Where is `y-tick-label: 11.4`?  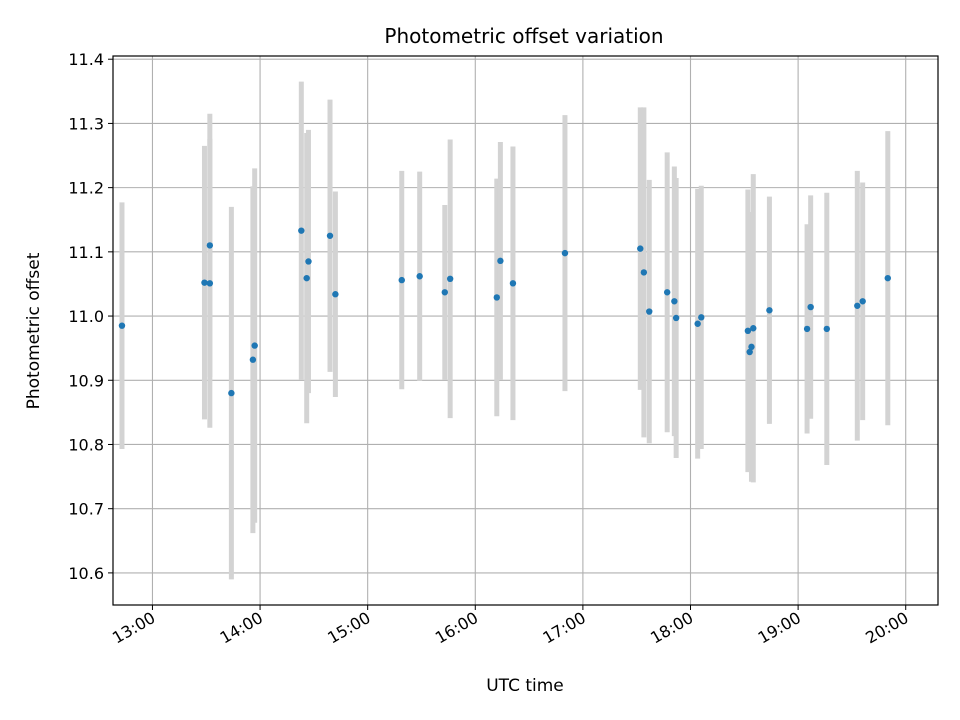
y-tick-label: 11.4 is located at coordinates (86, 59).